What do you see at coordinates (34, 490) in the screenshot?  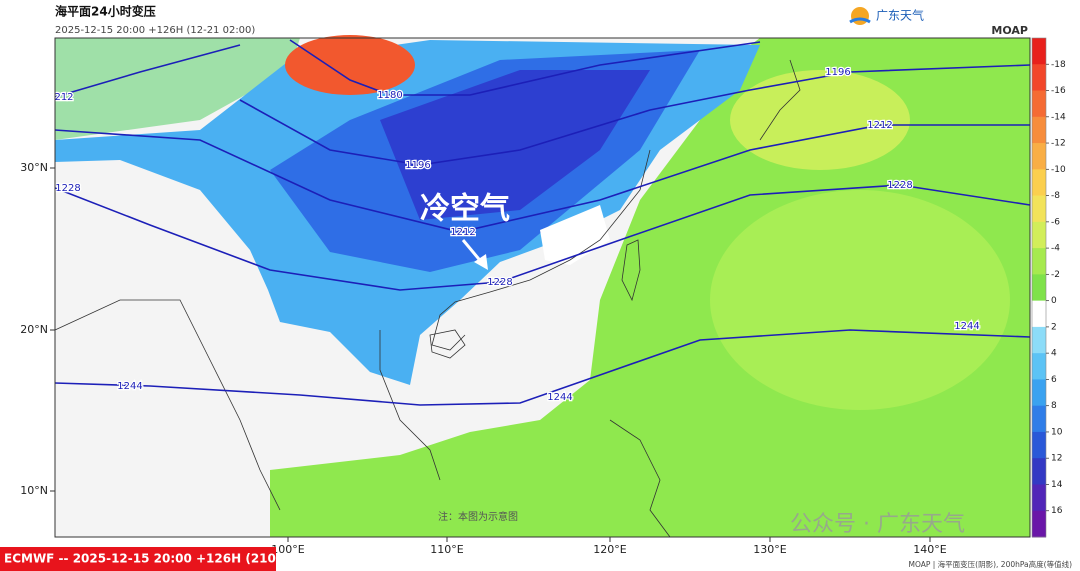 I see `lat-label: 10°N` at bounding box center [34, 490].